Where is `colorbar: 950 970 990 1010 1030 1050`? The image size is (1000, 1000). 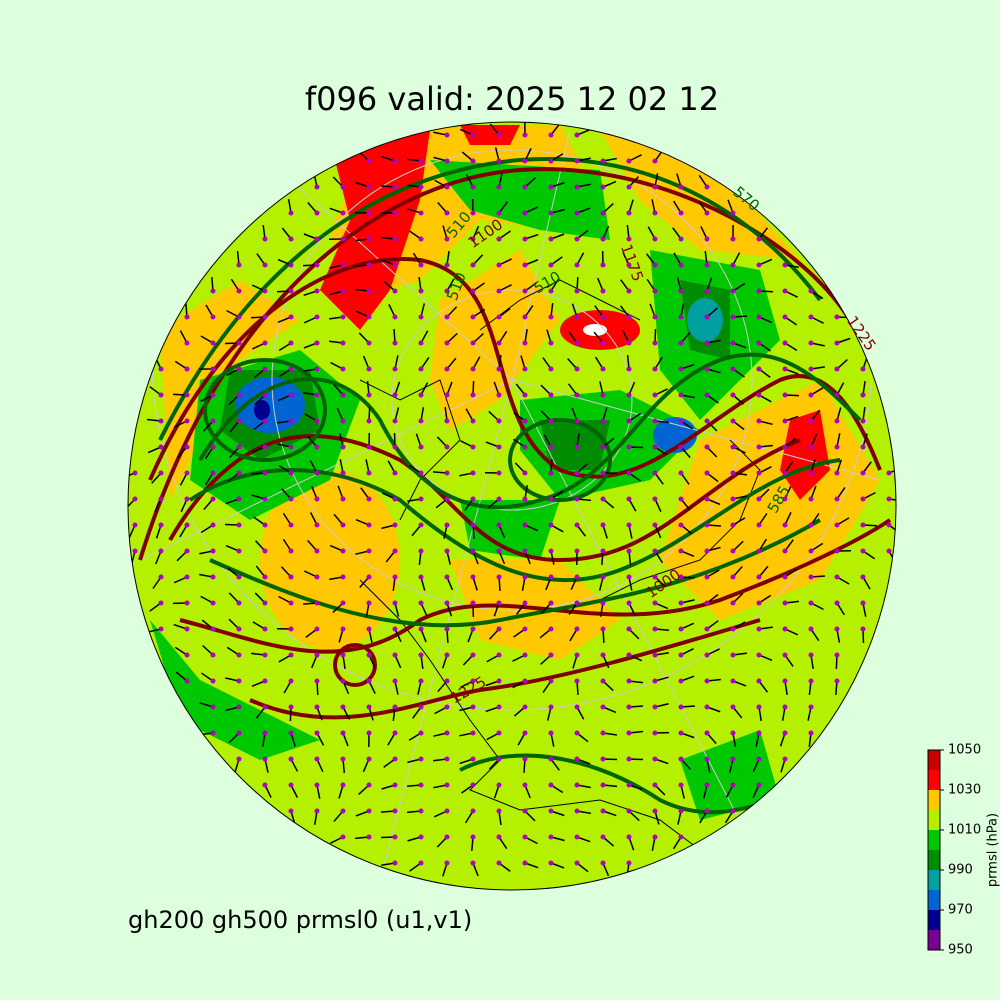
colorbar: 950 970 990 1010 1030 1050 is located at coordinates (954, 850).